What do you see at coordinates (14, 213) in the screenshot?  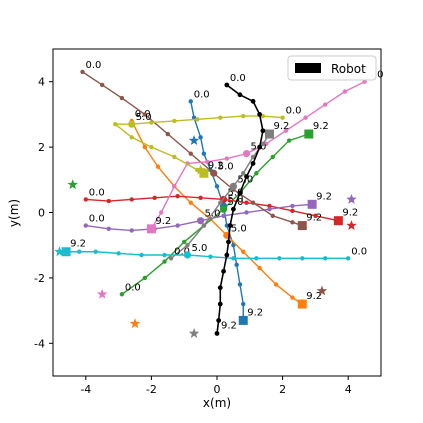 I see `y-axis-label: y(m)` at bounding box center [14, 213].